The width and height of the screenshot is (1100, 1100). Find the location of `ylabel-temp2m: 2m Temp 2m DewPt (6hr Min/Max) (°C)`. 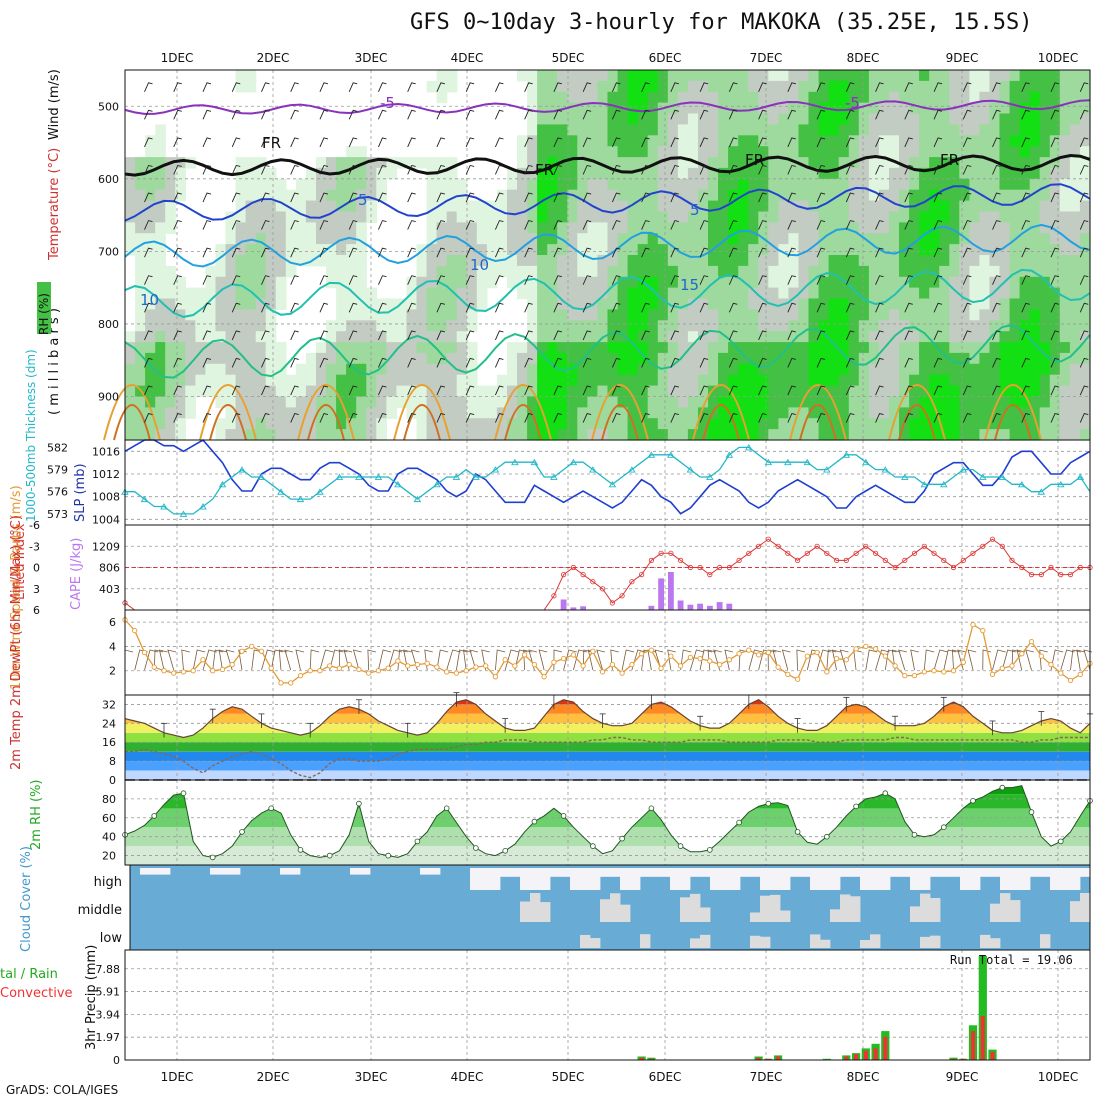

ylabel-temp2m: 2m Temp 2m DewPt (6hr Min/Max) (°C) is located at coordinates (16, 642).